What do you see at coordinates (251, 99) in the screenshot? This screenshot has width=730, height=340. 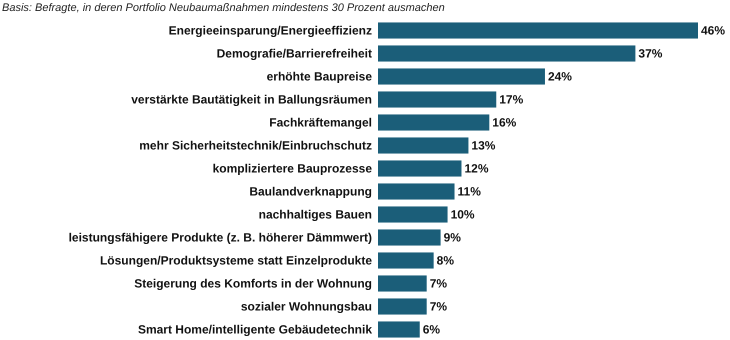 I see `y-tick-label: verstärkte Bautätigkeit in Ballungsräumen` at bounding box center [251, 99].